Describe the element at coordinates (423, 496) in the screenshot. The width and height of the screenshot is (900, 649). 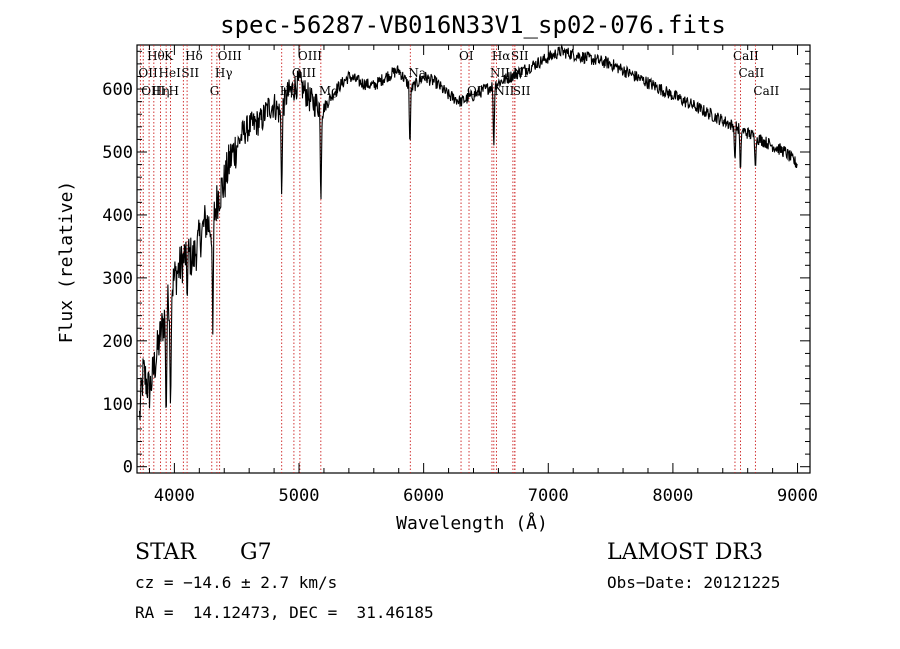
I see `x-tick-label: 6000` at that location.